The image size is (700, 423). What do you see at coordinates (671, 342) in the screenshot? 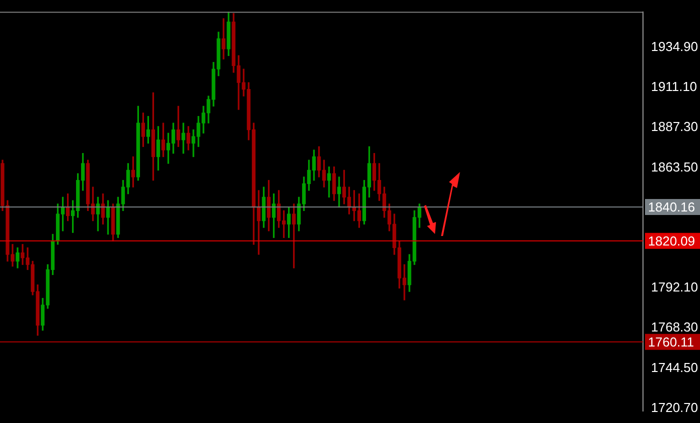
I see `ref-line-label: 1760.11` at bounding box center [671, 342].